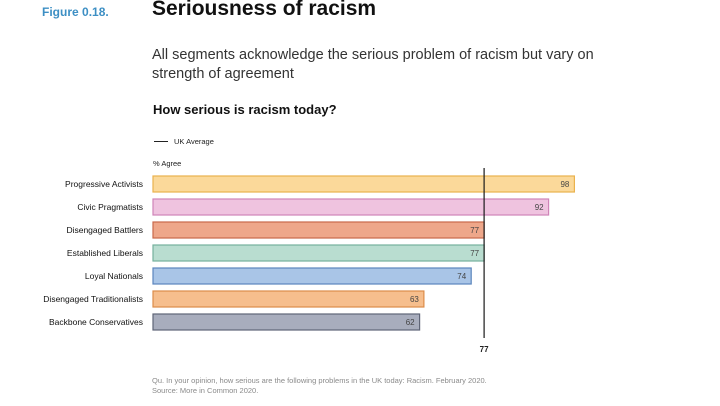 Image resolution: width=720 pixels, height=406 pixels. What do you see at coordinates (114, 276) in the screenshot?
I see `category-label: Loyal Nationals` at bounding box center [114, 276].